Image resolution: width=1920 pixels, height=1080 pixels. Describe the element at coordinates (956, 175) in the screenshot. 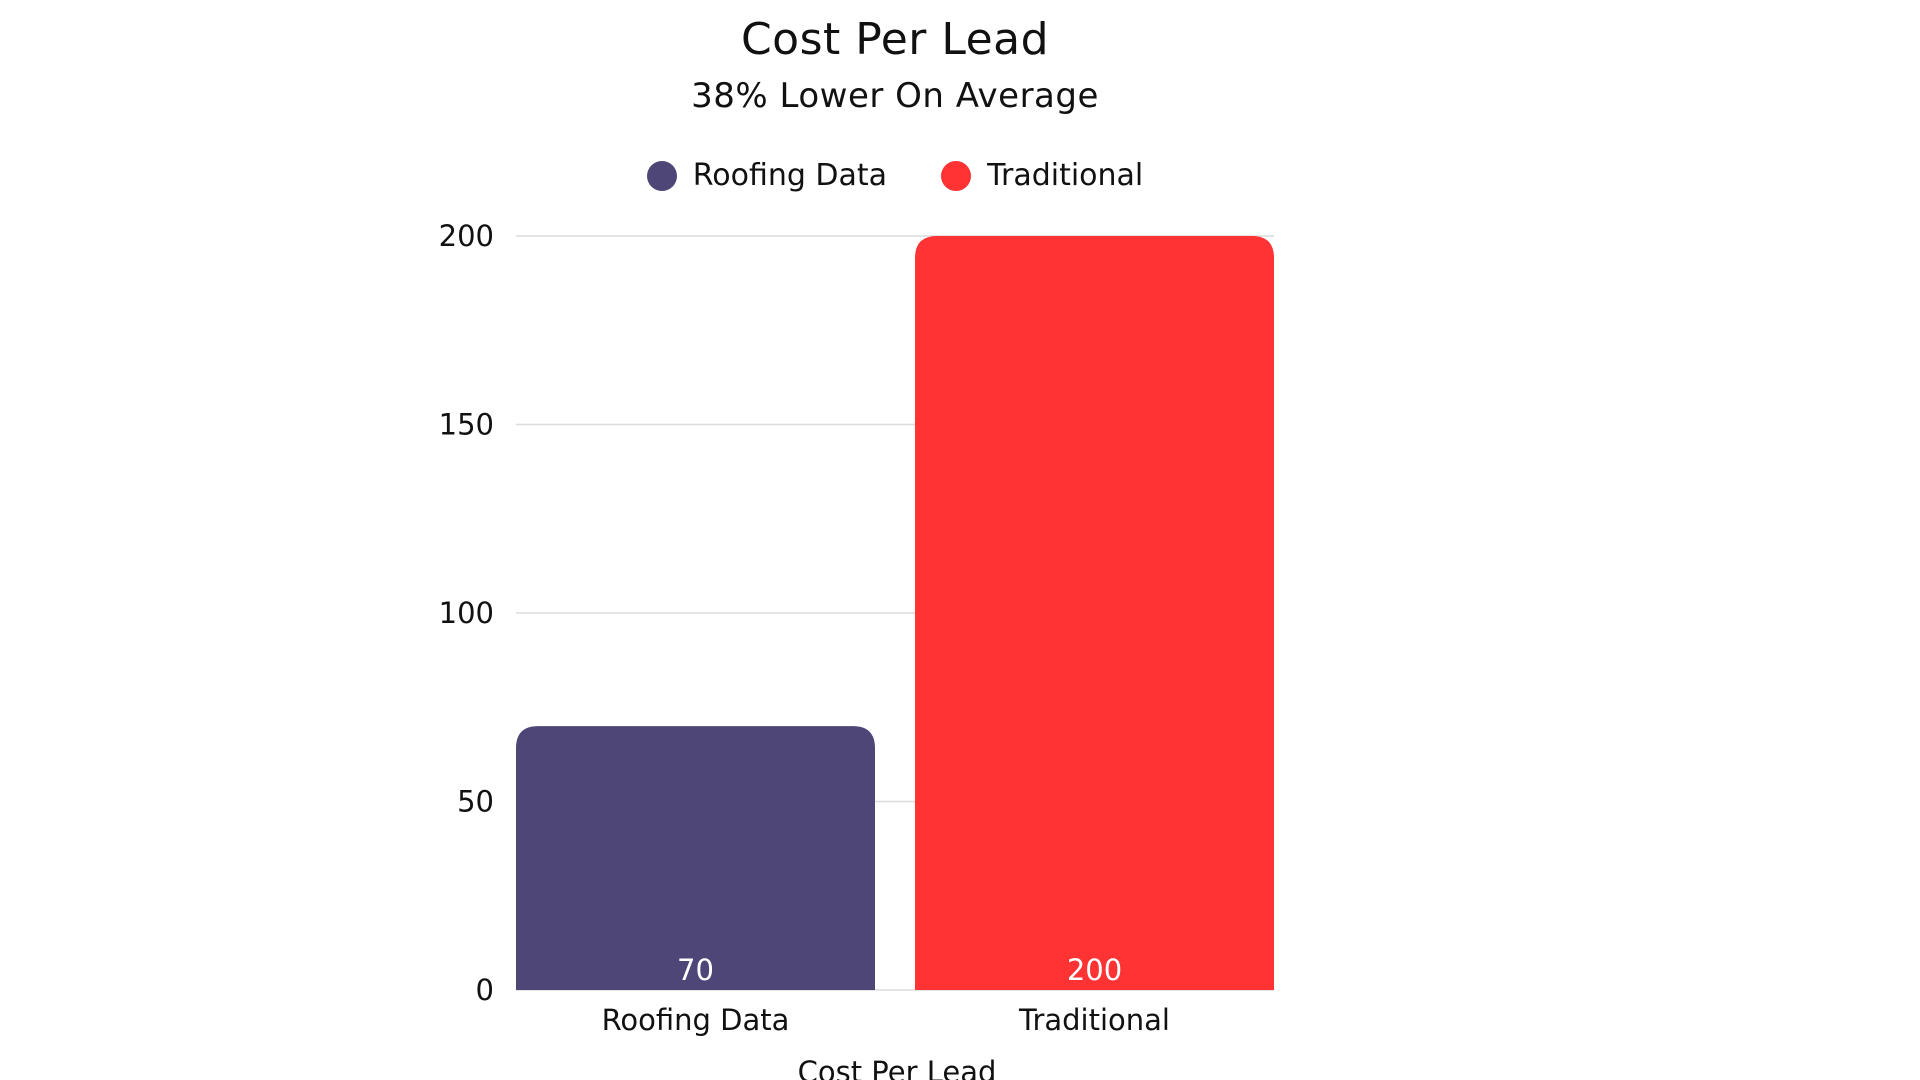

I see `legend-swatch-traditional` at that location.